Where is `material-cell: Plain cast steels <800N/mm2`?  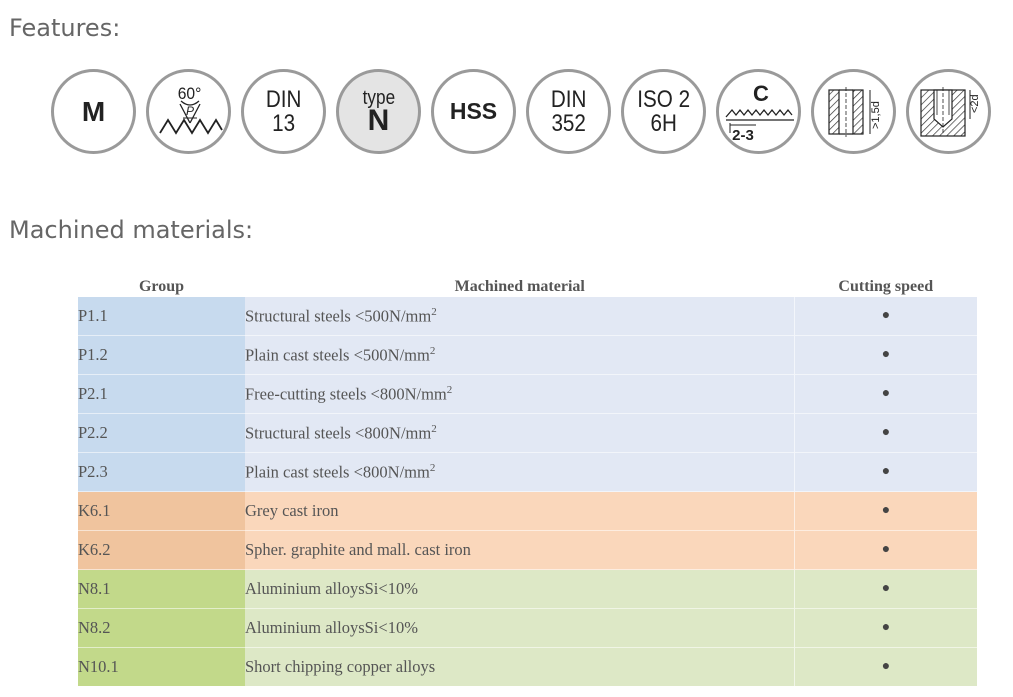 material-cell: Plain cast steels <800N/mm2 is located at coordinates (520, 472).